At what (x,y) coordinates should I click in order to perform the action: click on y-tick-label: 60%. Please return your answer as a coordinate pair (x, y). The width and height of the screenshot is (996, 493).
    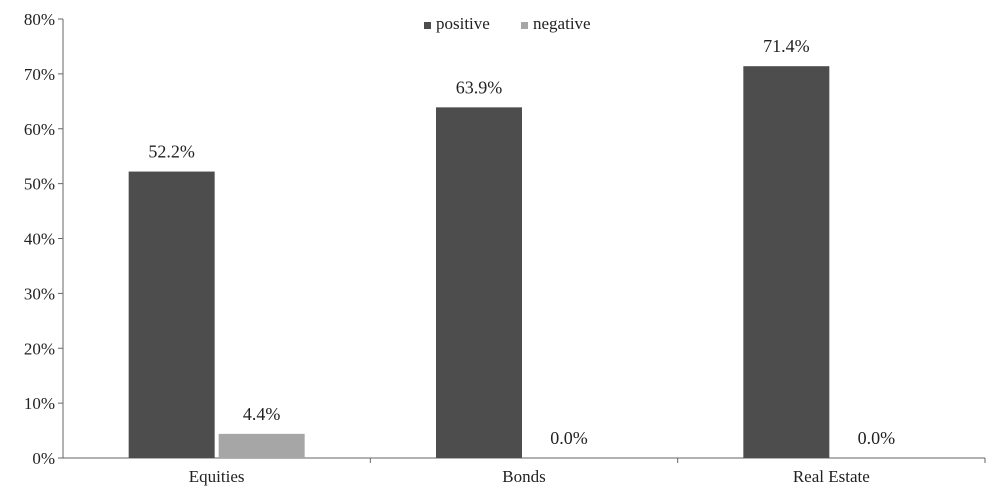
    Looking at the image, I should click on (39, 129).